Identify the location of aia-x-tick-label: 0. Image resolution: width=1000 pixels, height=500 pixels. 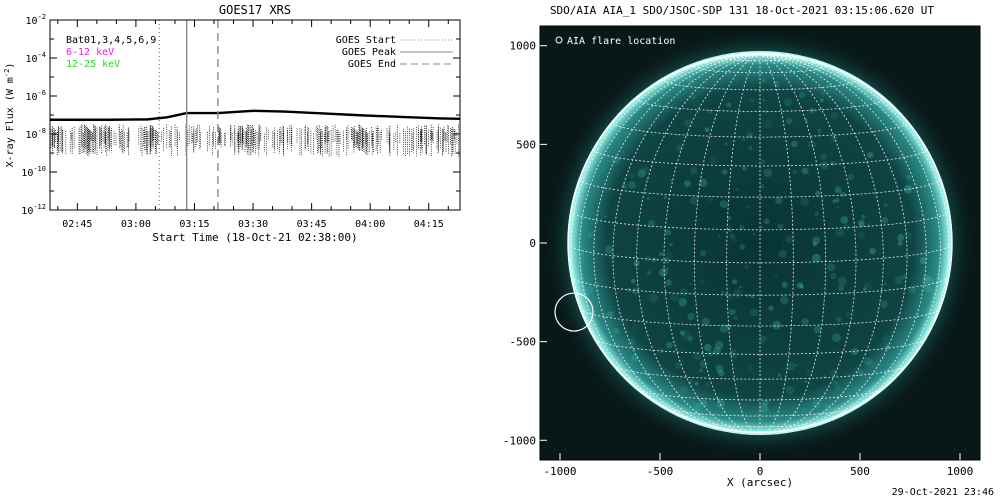
(760, 471).